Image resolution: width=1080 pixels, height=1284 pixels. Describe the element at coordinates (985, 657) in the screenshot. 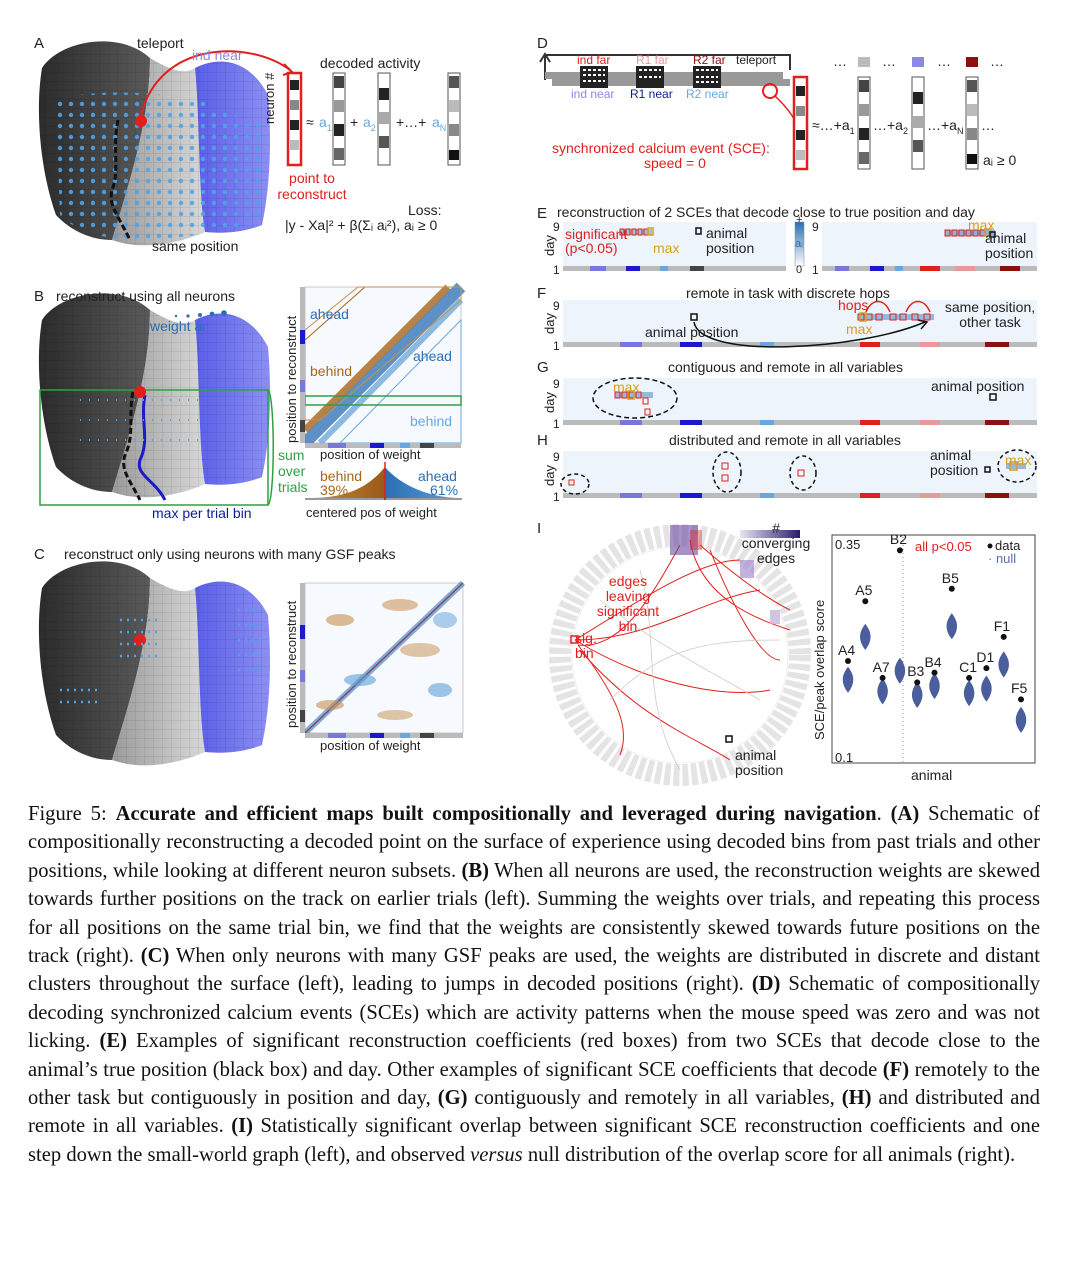

I see `animal-label-D1: D1` at that location.